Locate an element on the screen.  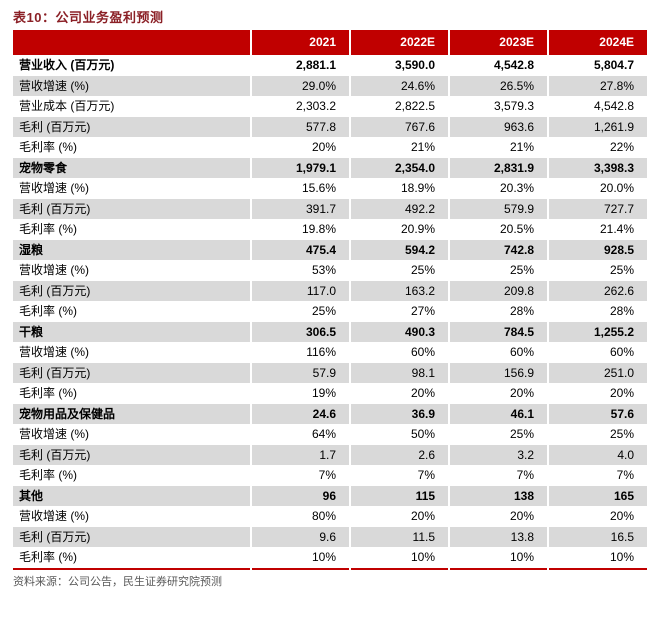
cell-value: 156.9 is located at coordinates (499, 372).